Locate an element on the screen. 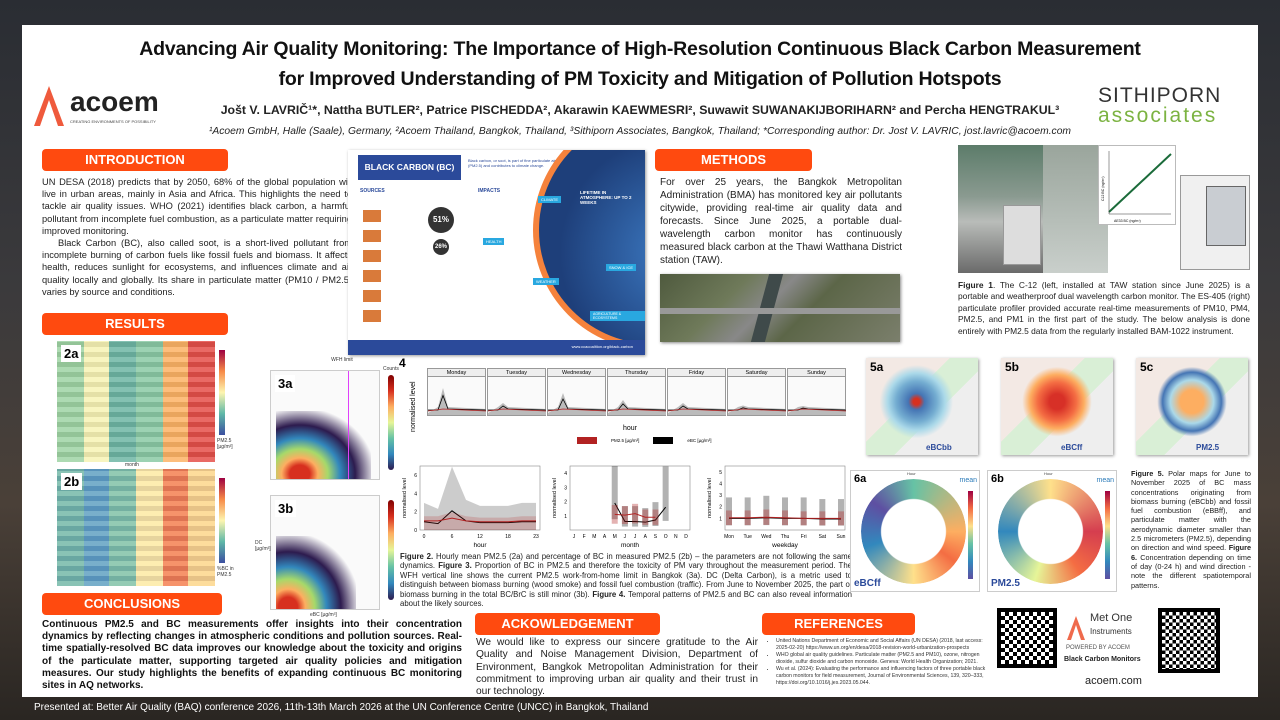 The height and width of the screenshot is (720, 1280). day-panel: Saturday is located at coordinates (757, 392).